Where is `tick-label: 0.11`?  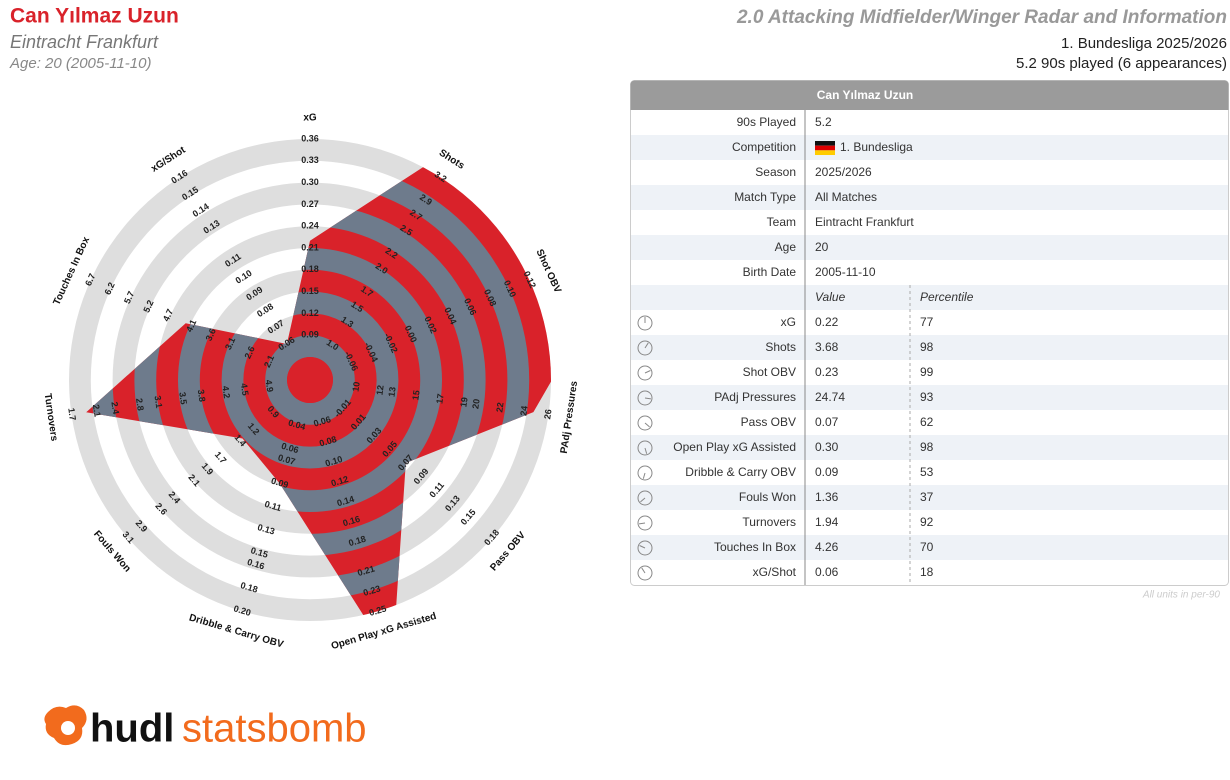
tick-label: 0.11 is located at coordinates (272, 506).